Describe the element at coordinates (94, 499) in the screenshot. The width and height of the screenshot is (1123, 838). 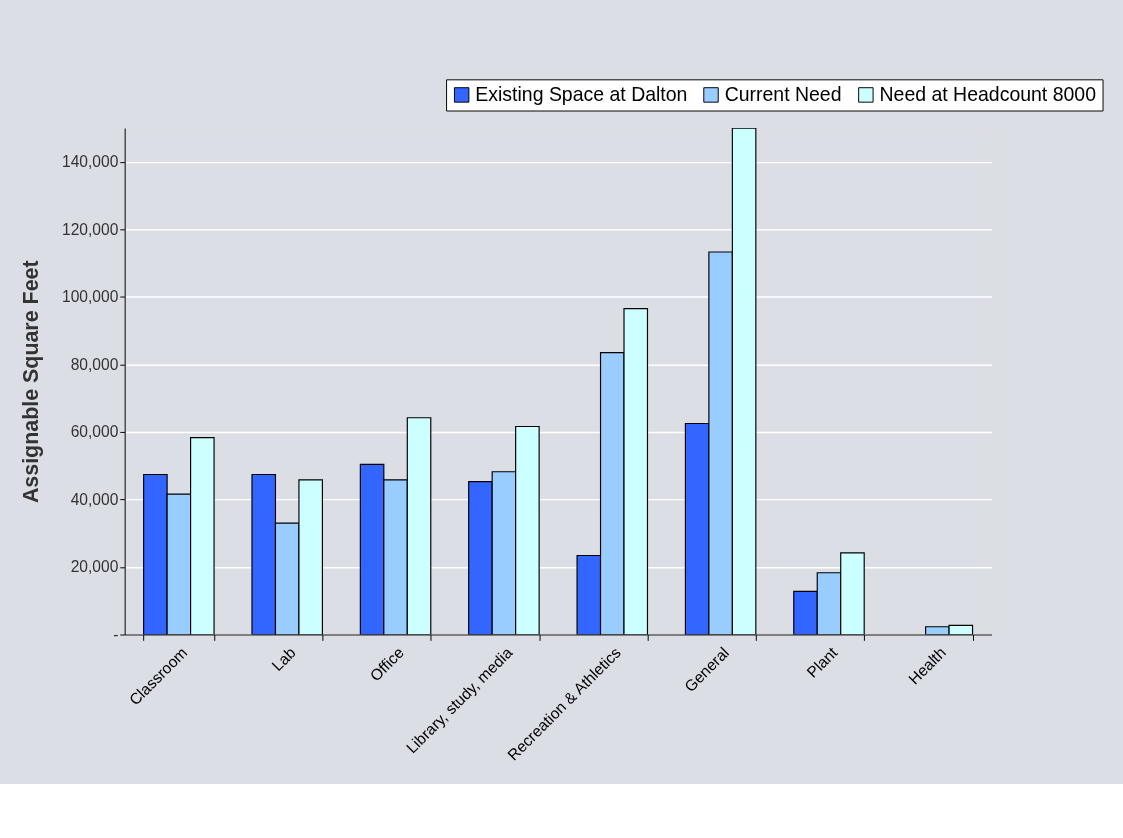
I see `y-tick-label: 40,000` at that location.